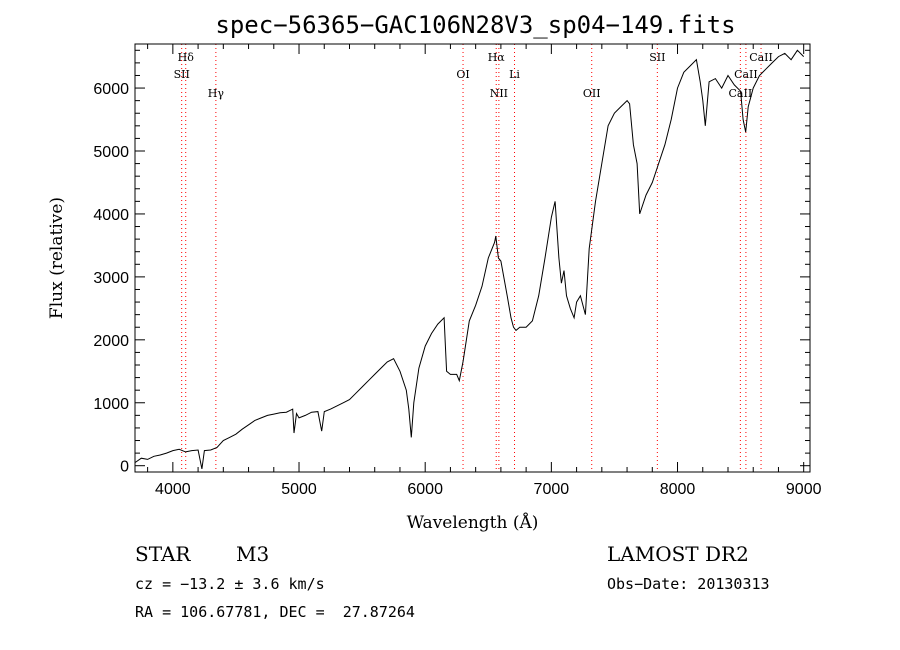 The image size is (900, 650). Describe the element at coordinates (230, 584) in the screenshot. I see `redshift-velocity: cz = −13.2 ± 3.6 km/s` at that location.